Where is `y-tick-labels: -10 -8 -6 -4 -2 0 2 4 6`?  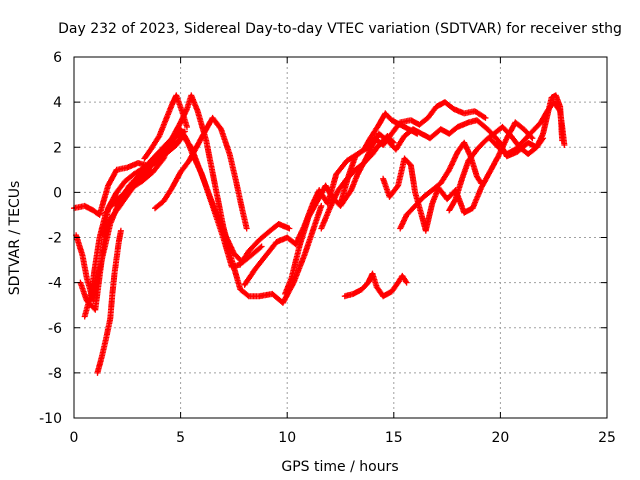 y-tick-labels: -10 -8 -6 -4 -2 0 2 4 6 is located at coordinates (50, 238).